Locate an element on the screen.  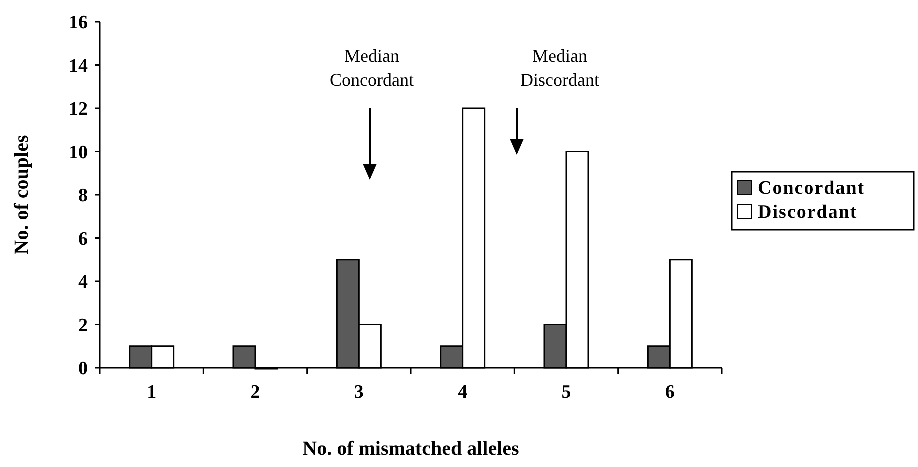
y-tick-label: 0 is located at coordinates (83, 369).